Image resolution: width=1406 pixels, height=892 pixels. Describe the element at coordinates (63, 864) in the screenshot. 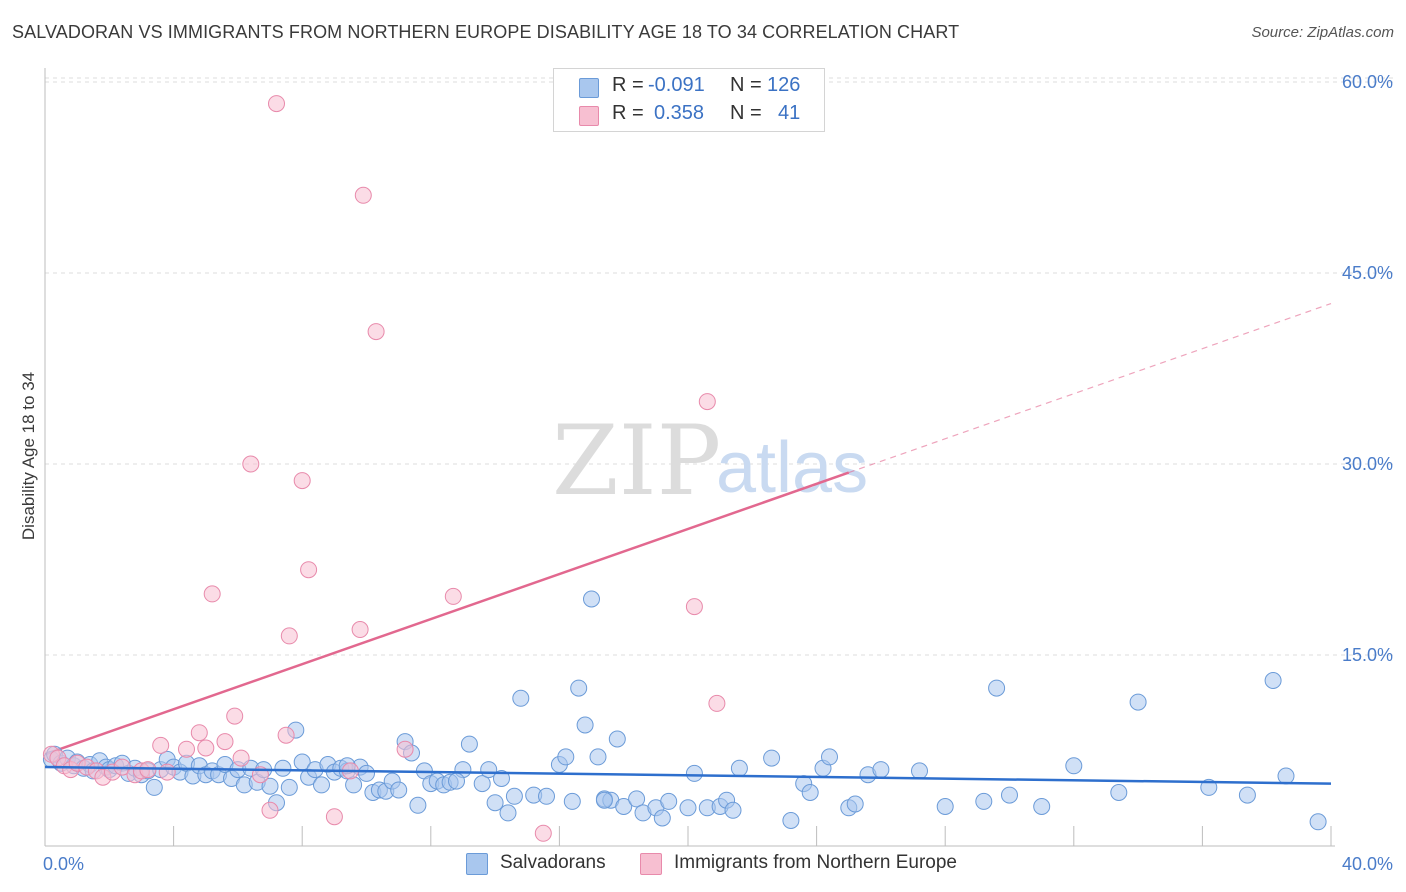

I see `x-tick-min: 0.0%` at that location.